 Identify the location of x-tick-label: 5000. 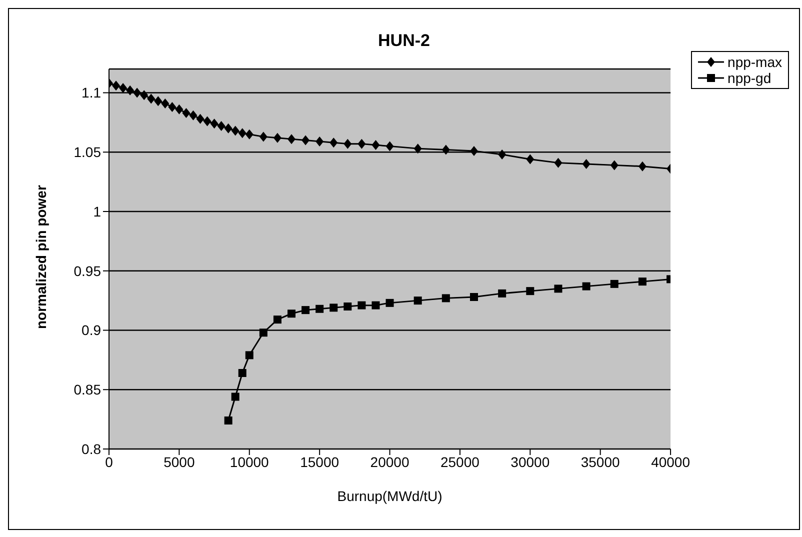
(179, 462).